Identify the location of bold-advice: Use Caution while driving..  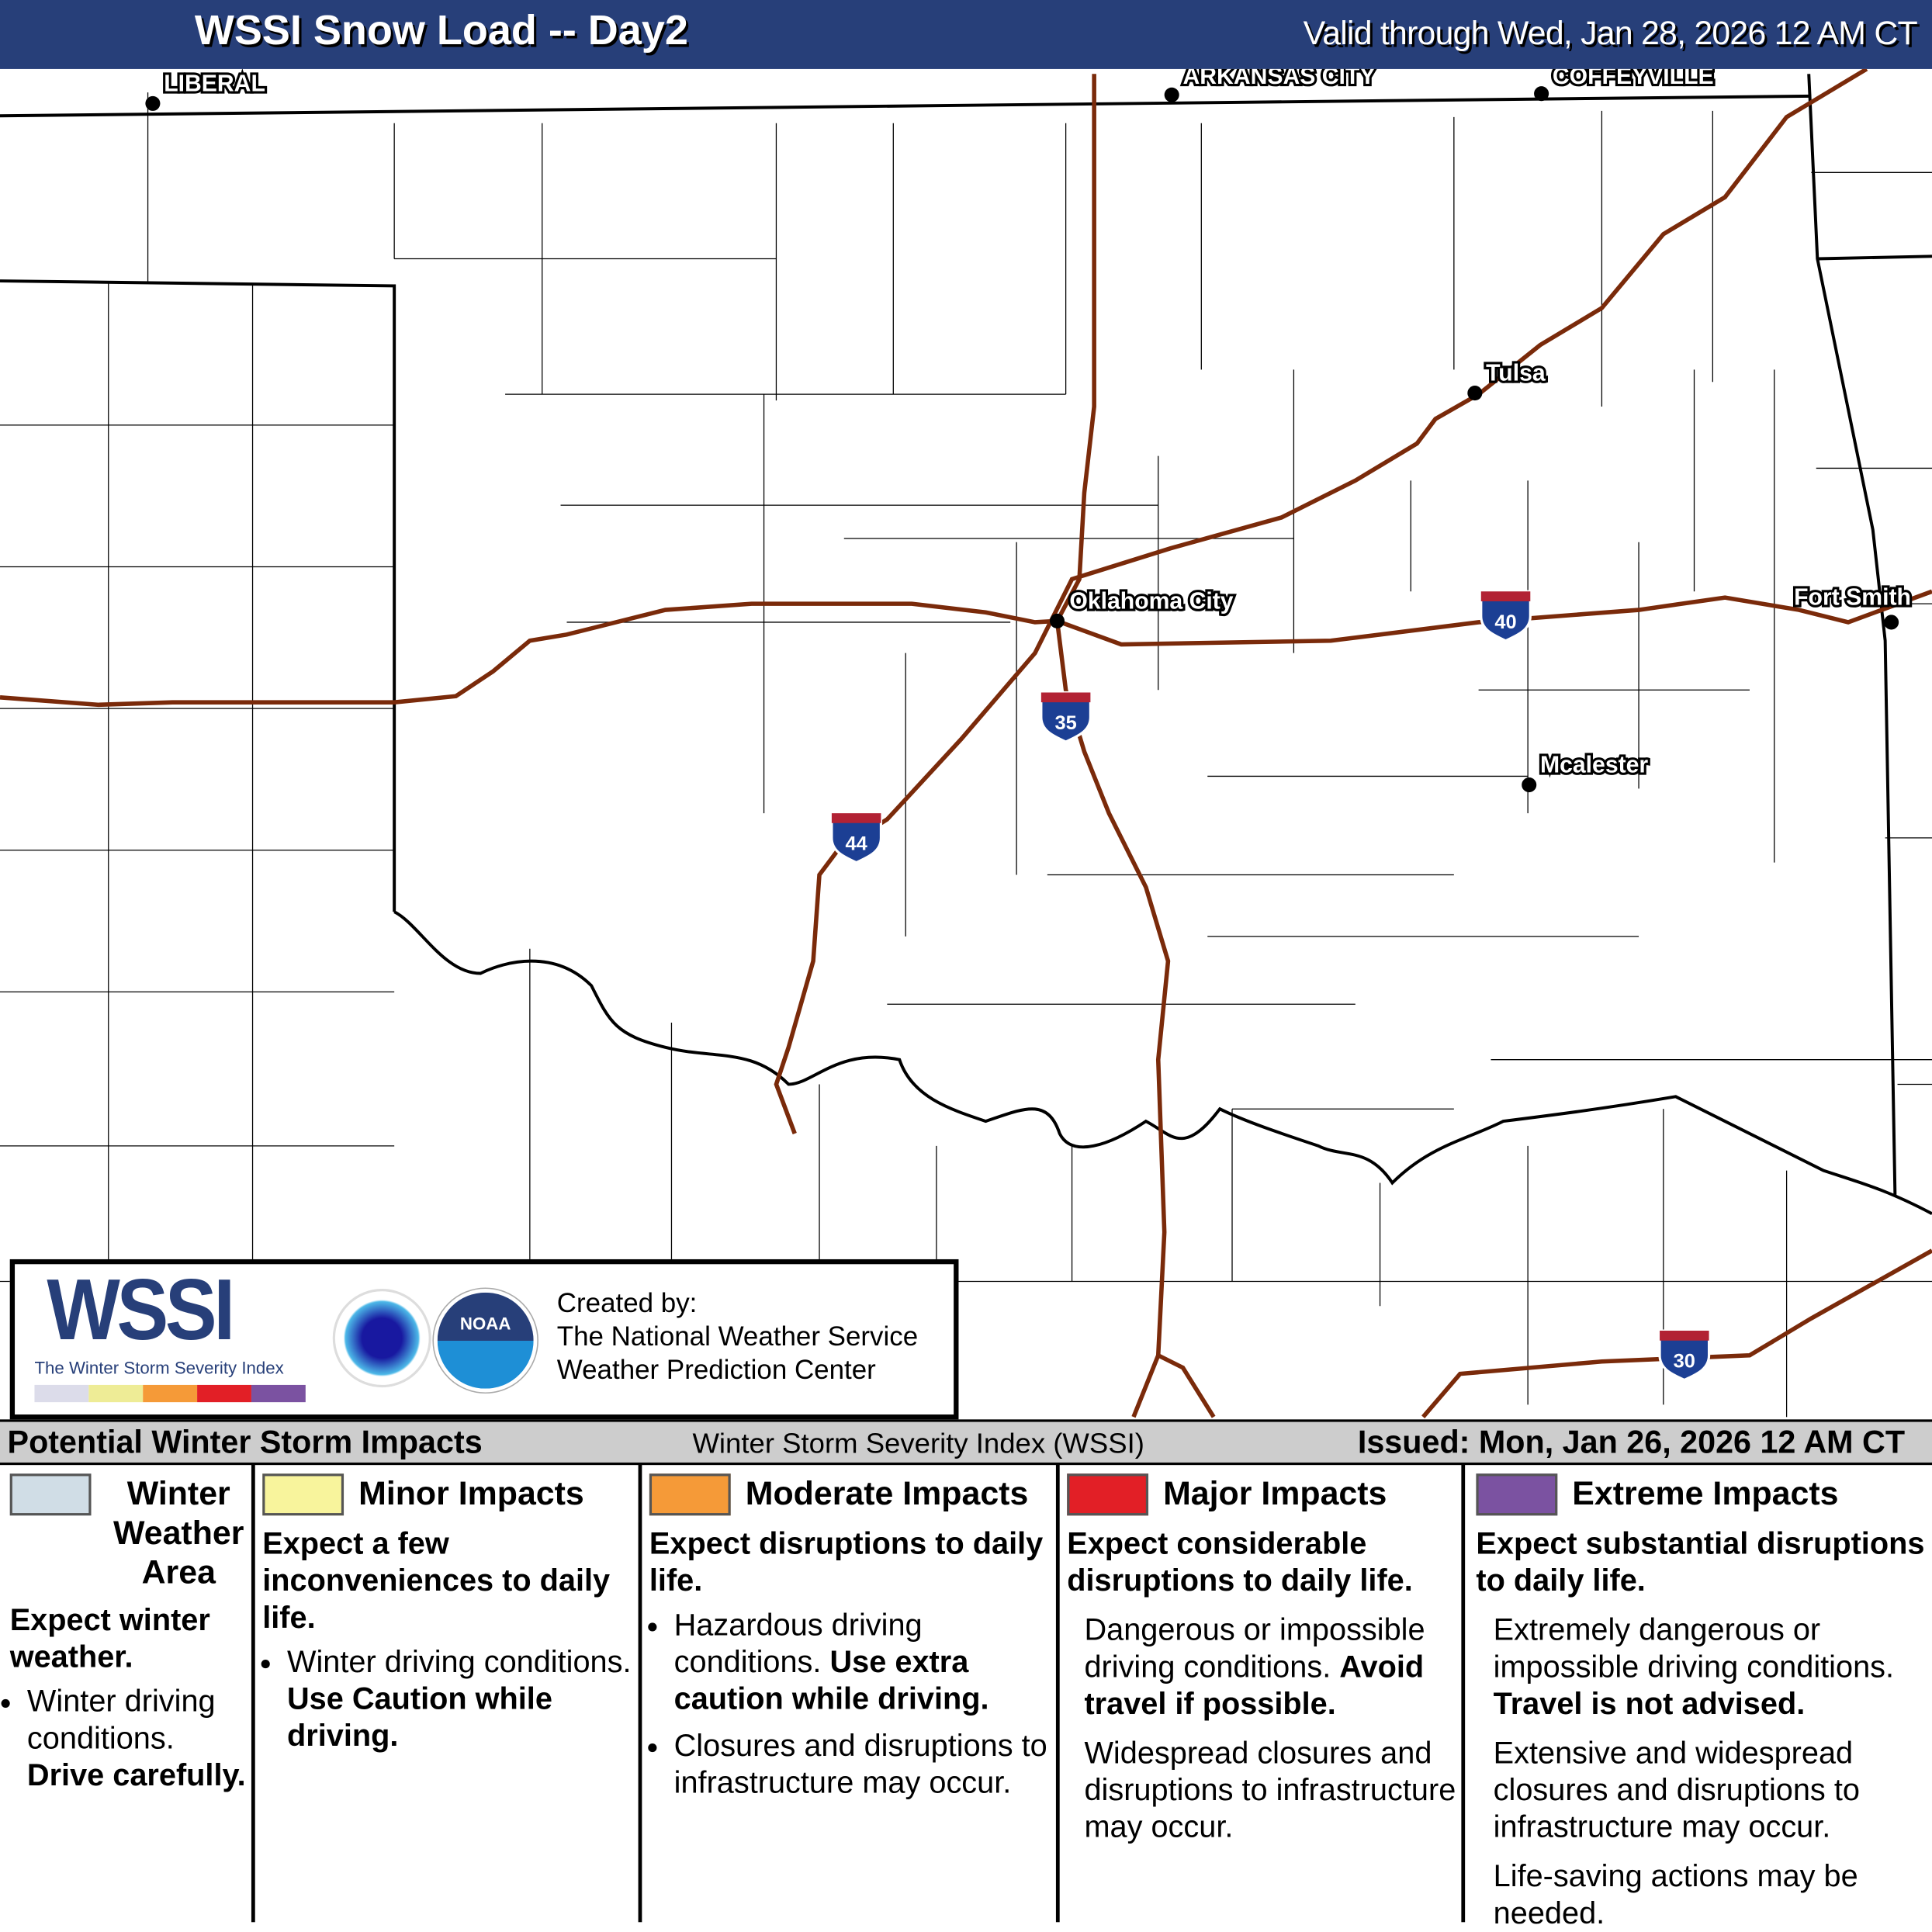
(419, 1717).